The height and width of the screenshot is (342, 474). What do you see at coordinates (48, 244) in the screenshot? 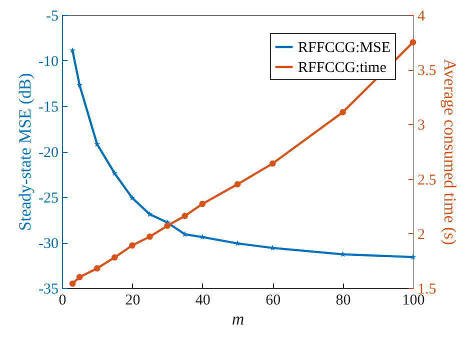
I see `y-tick-label: -30` at bounding box center [48, 244].